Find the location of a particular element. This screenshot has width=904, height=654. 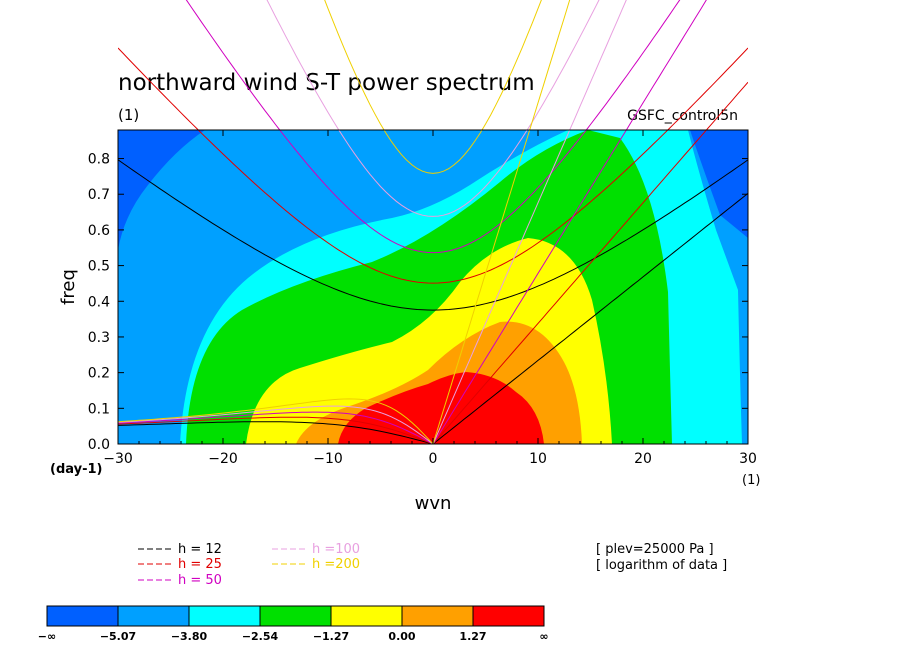

x-tick-label: −20 is located at coordinates (223, 459).